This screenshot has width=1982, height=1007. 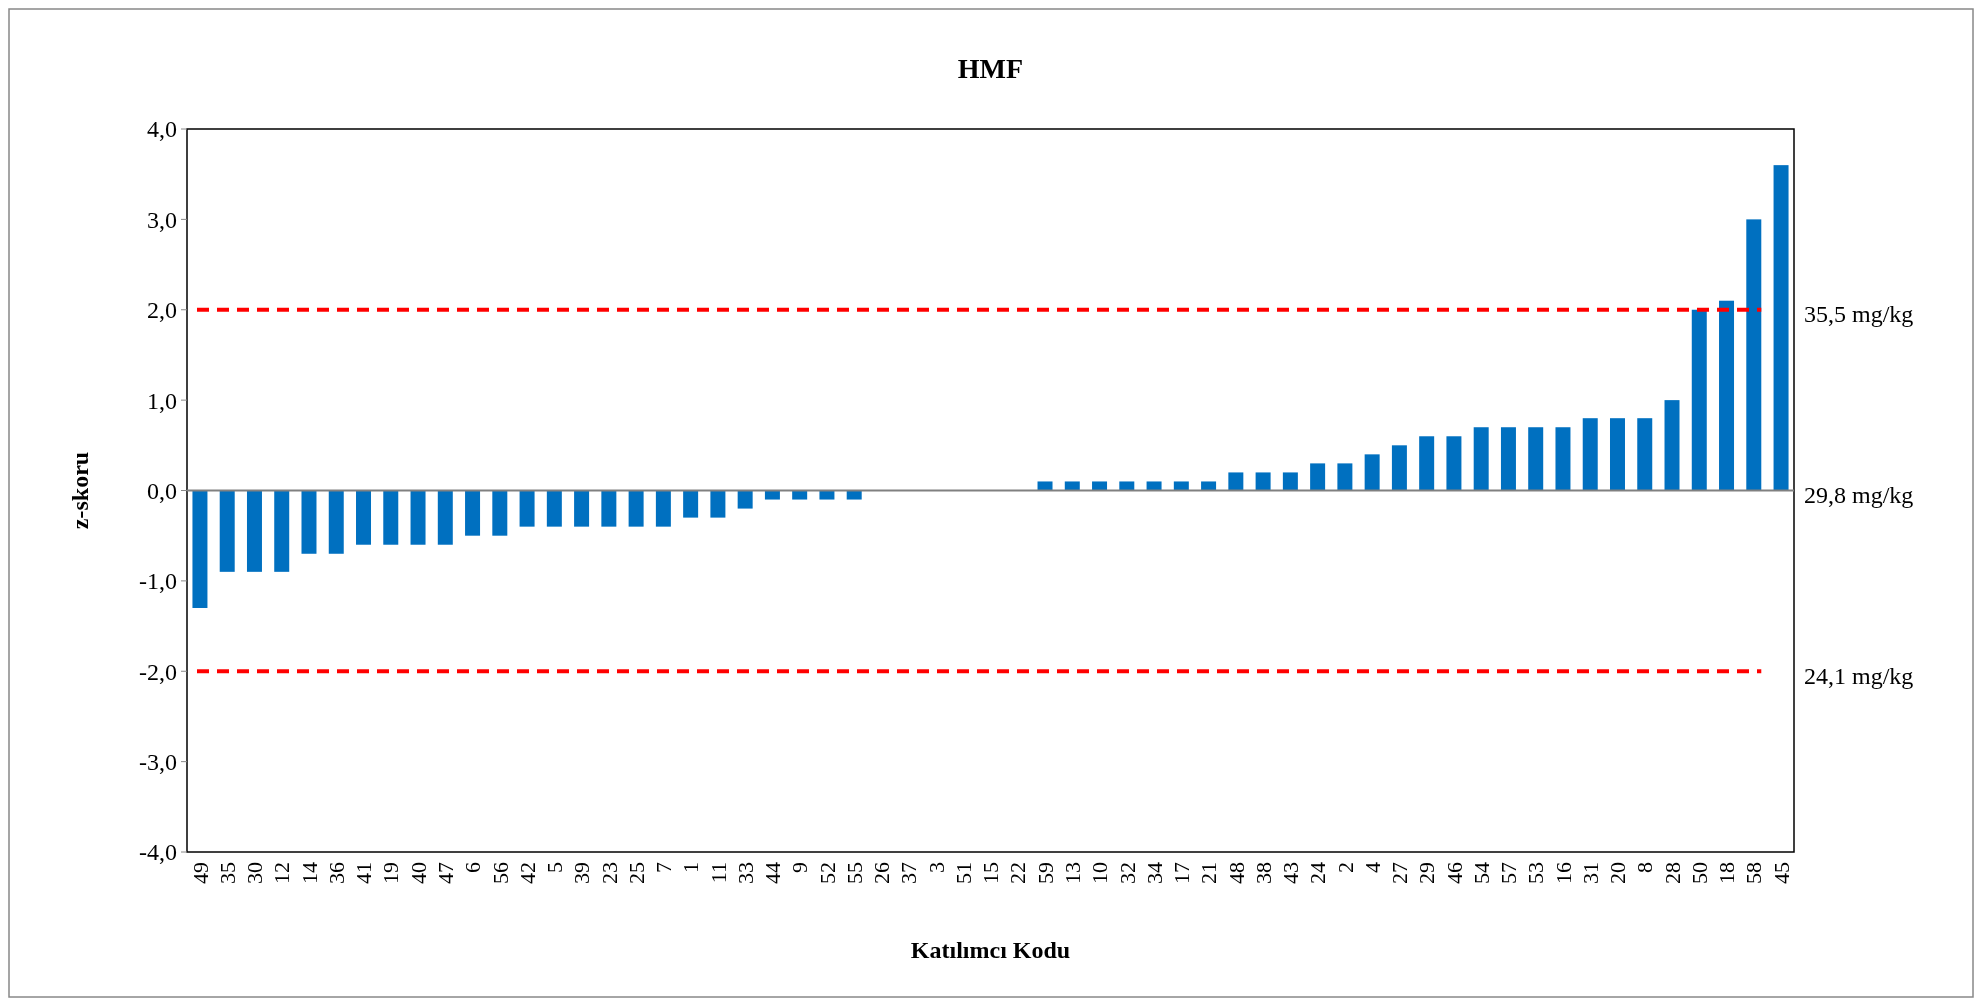 What do you see at coordinates (80, 490) in the screenshot?
I see `y-axis-title: z-skoru` at bounding box center [80, 490].